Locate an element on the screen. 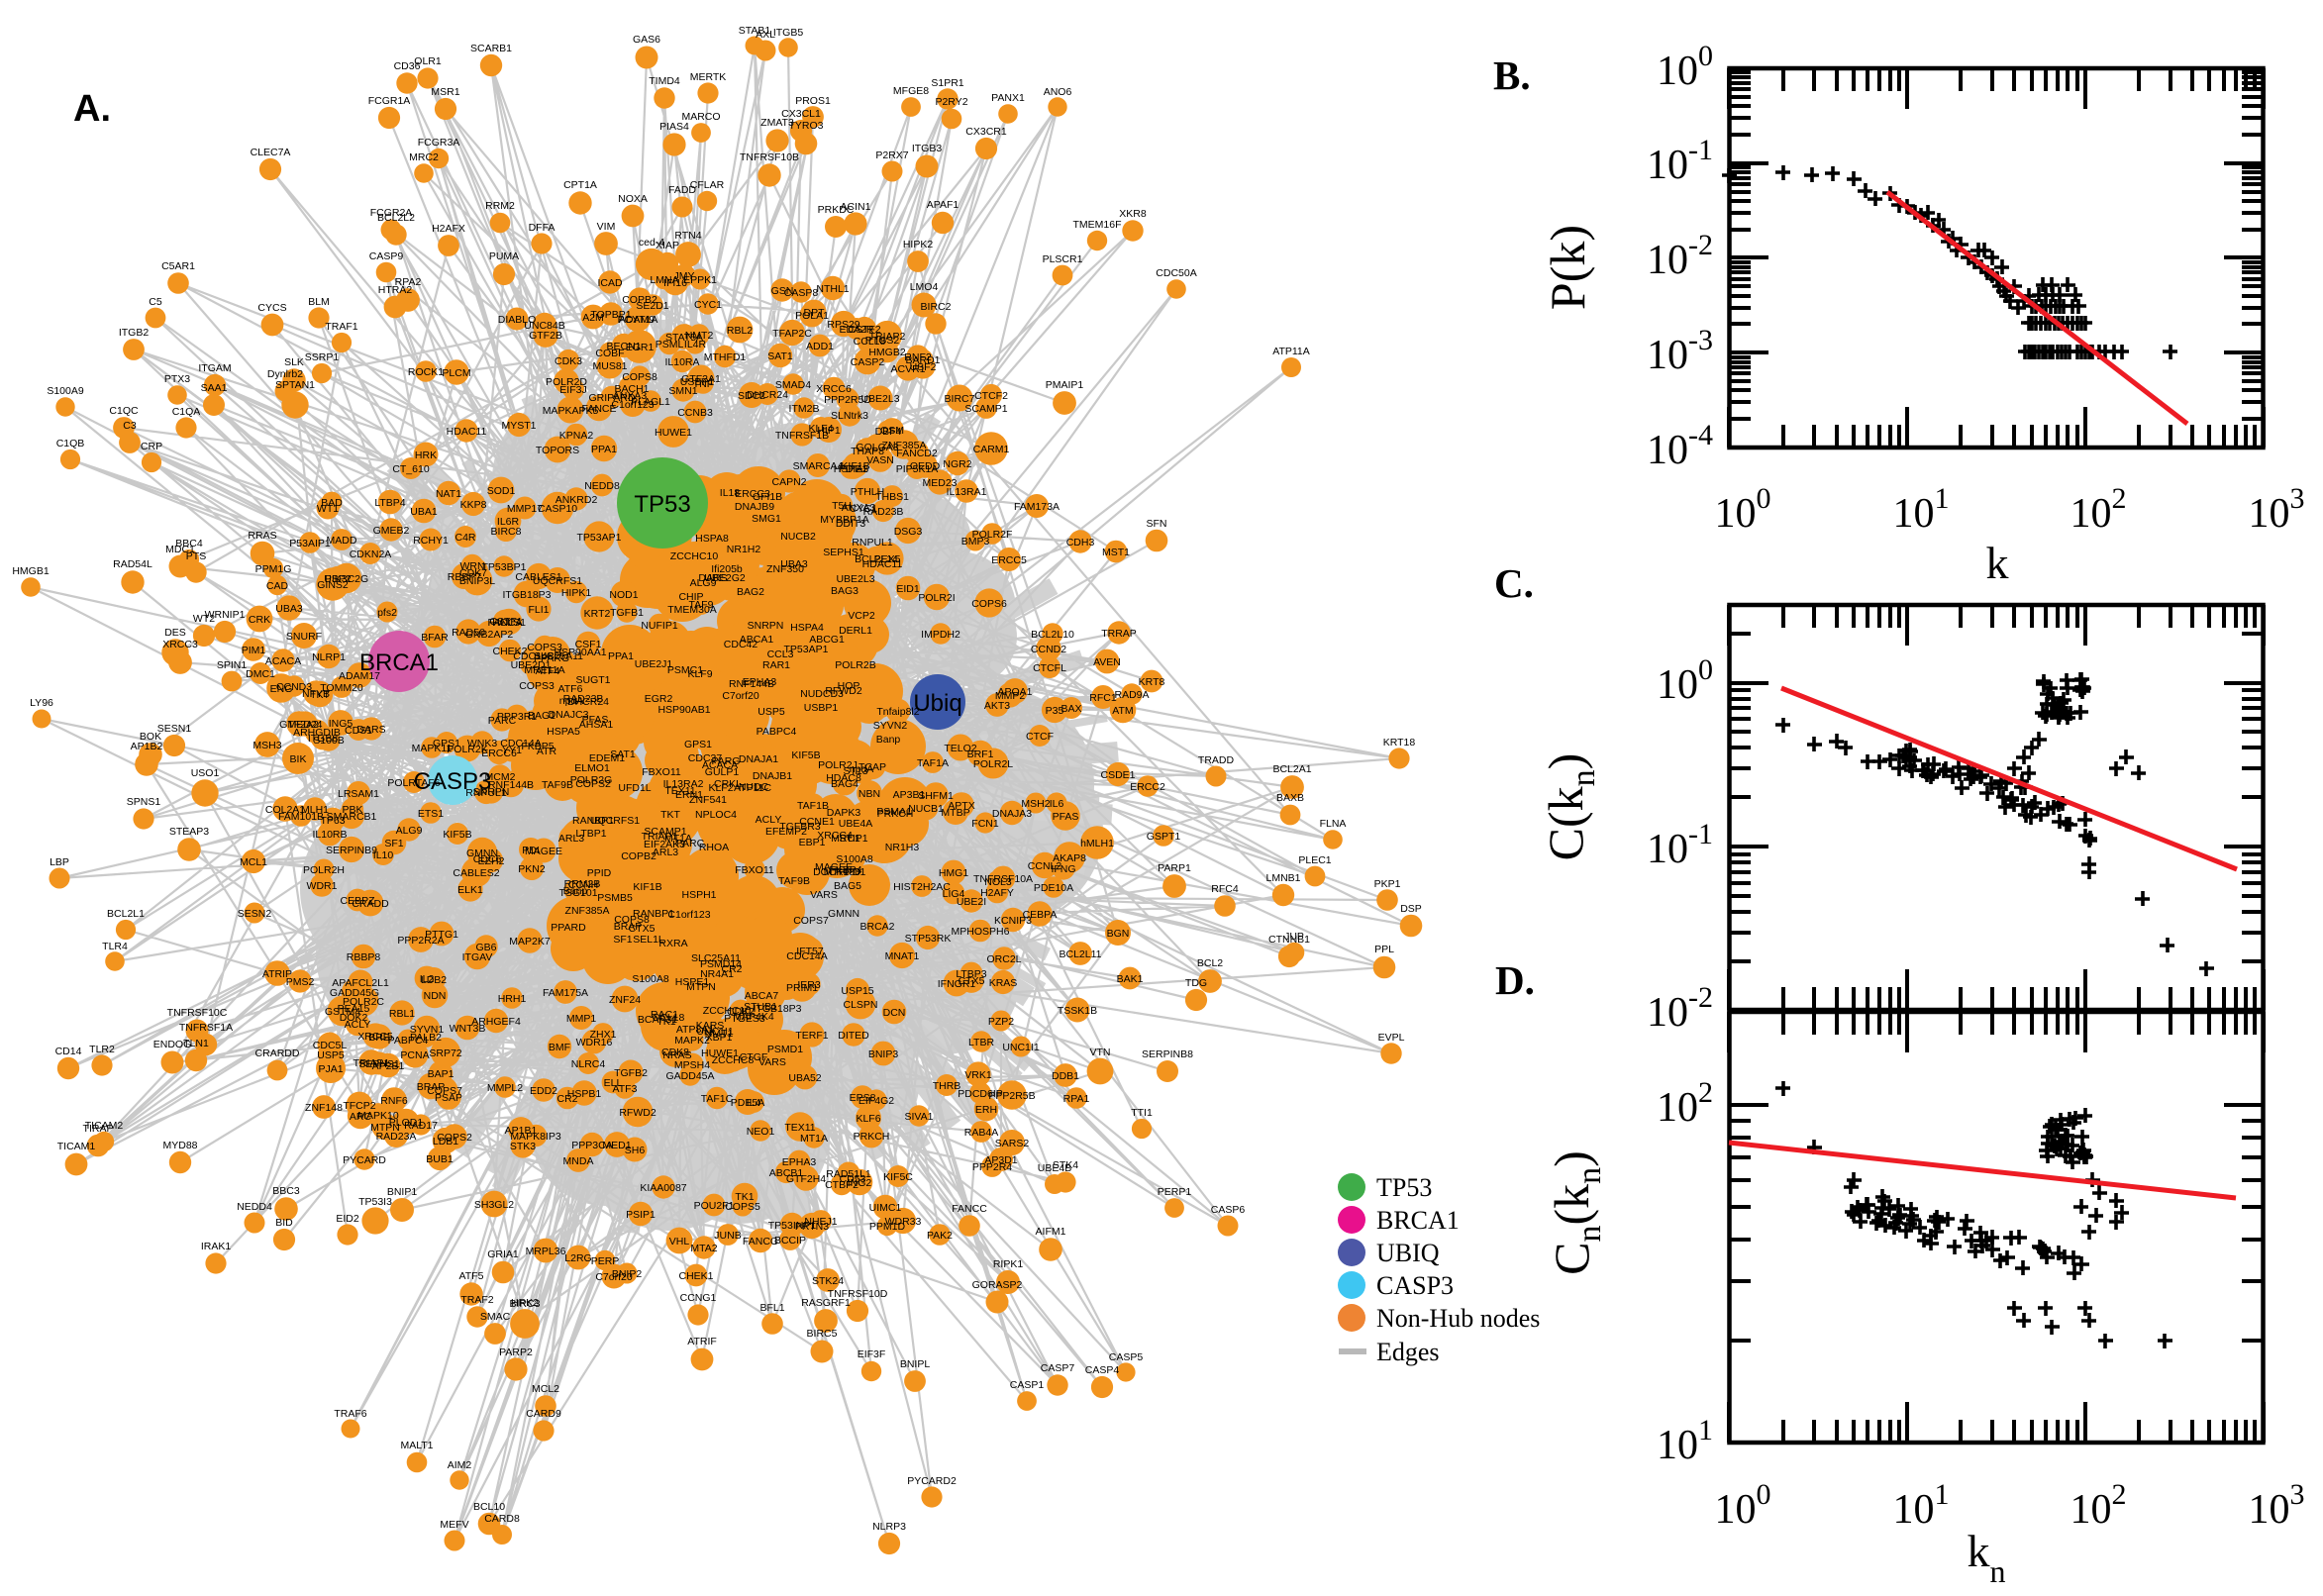  svg-text: USP5 is located at coordinates (771, 712).